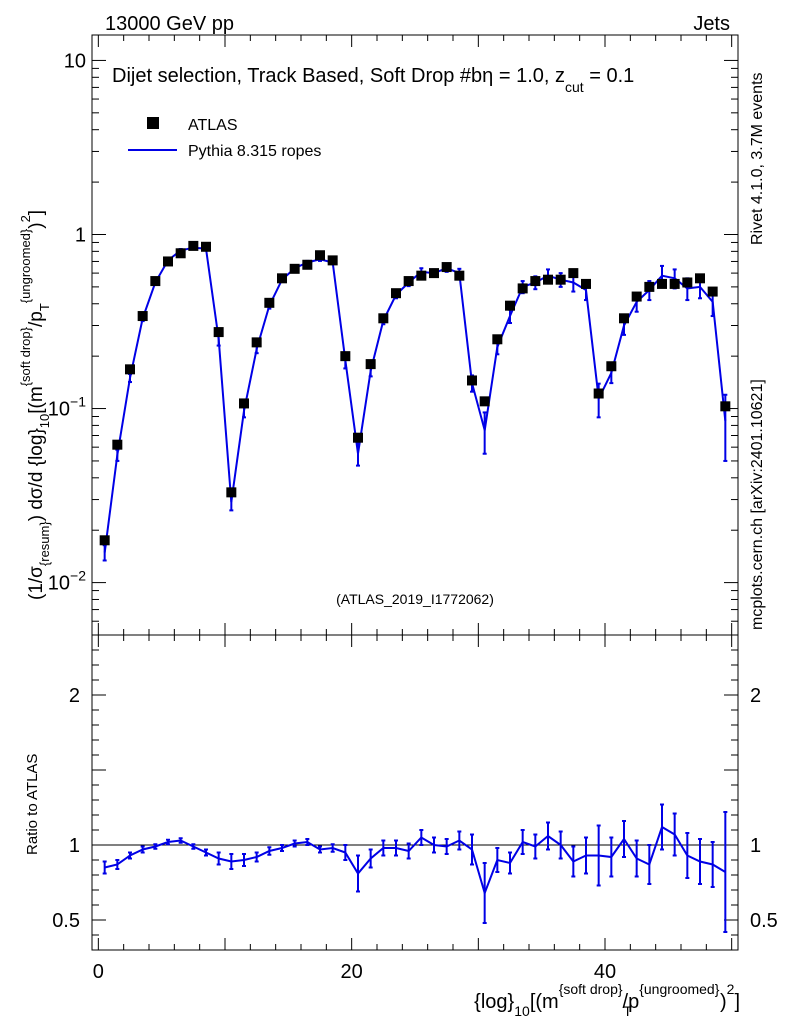  I want to click on x-tick-labels: 0 20 40, so click(354, 972).